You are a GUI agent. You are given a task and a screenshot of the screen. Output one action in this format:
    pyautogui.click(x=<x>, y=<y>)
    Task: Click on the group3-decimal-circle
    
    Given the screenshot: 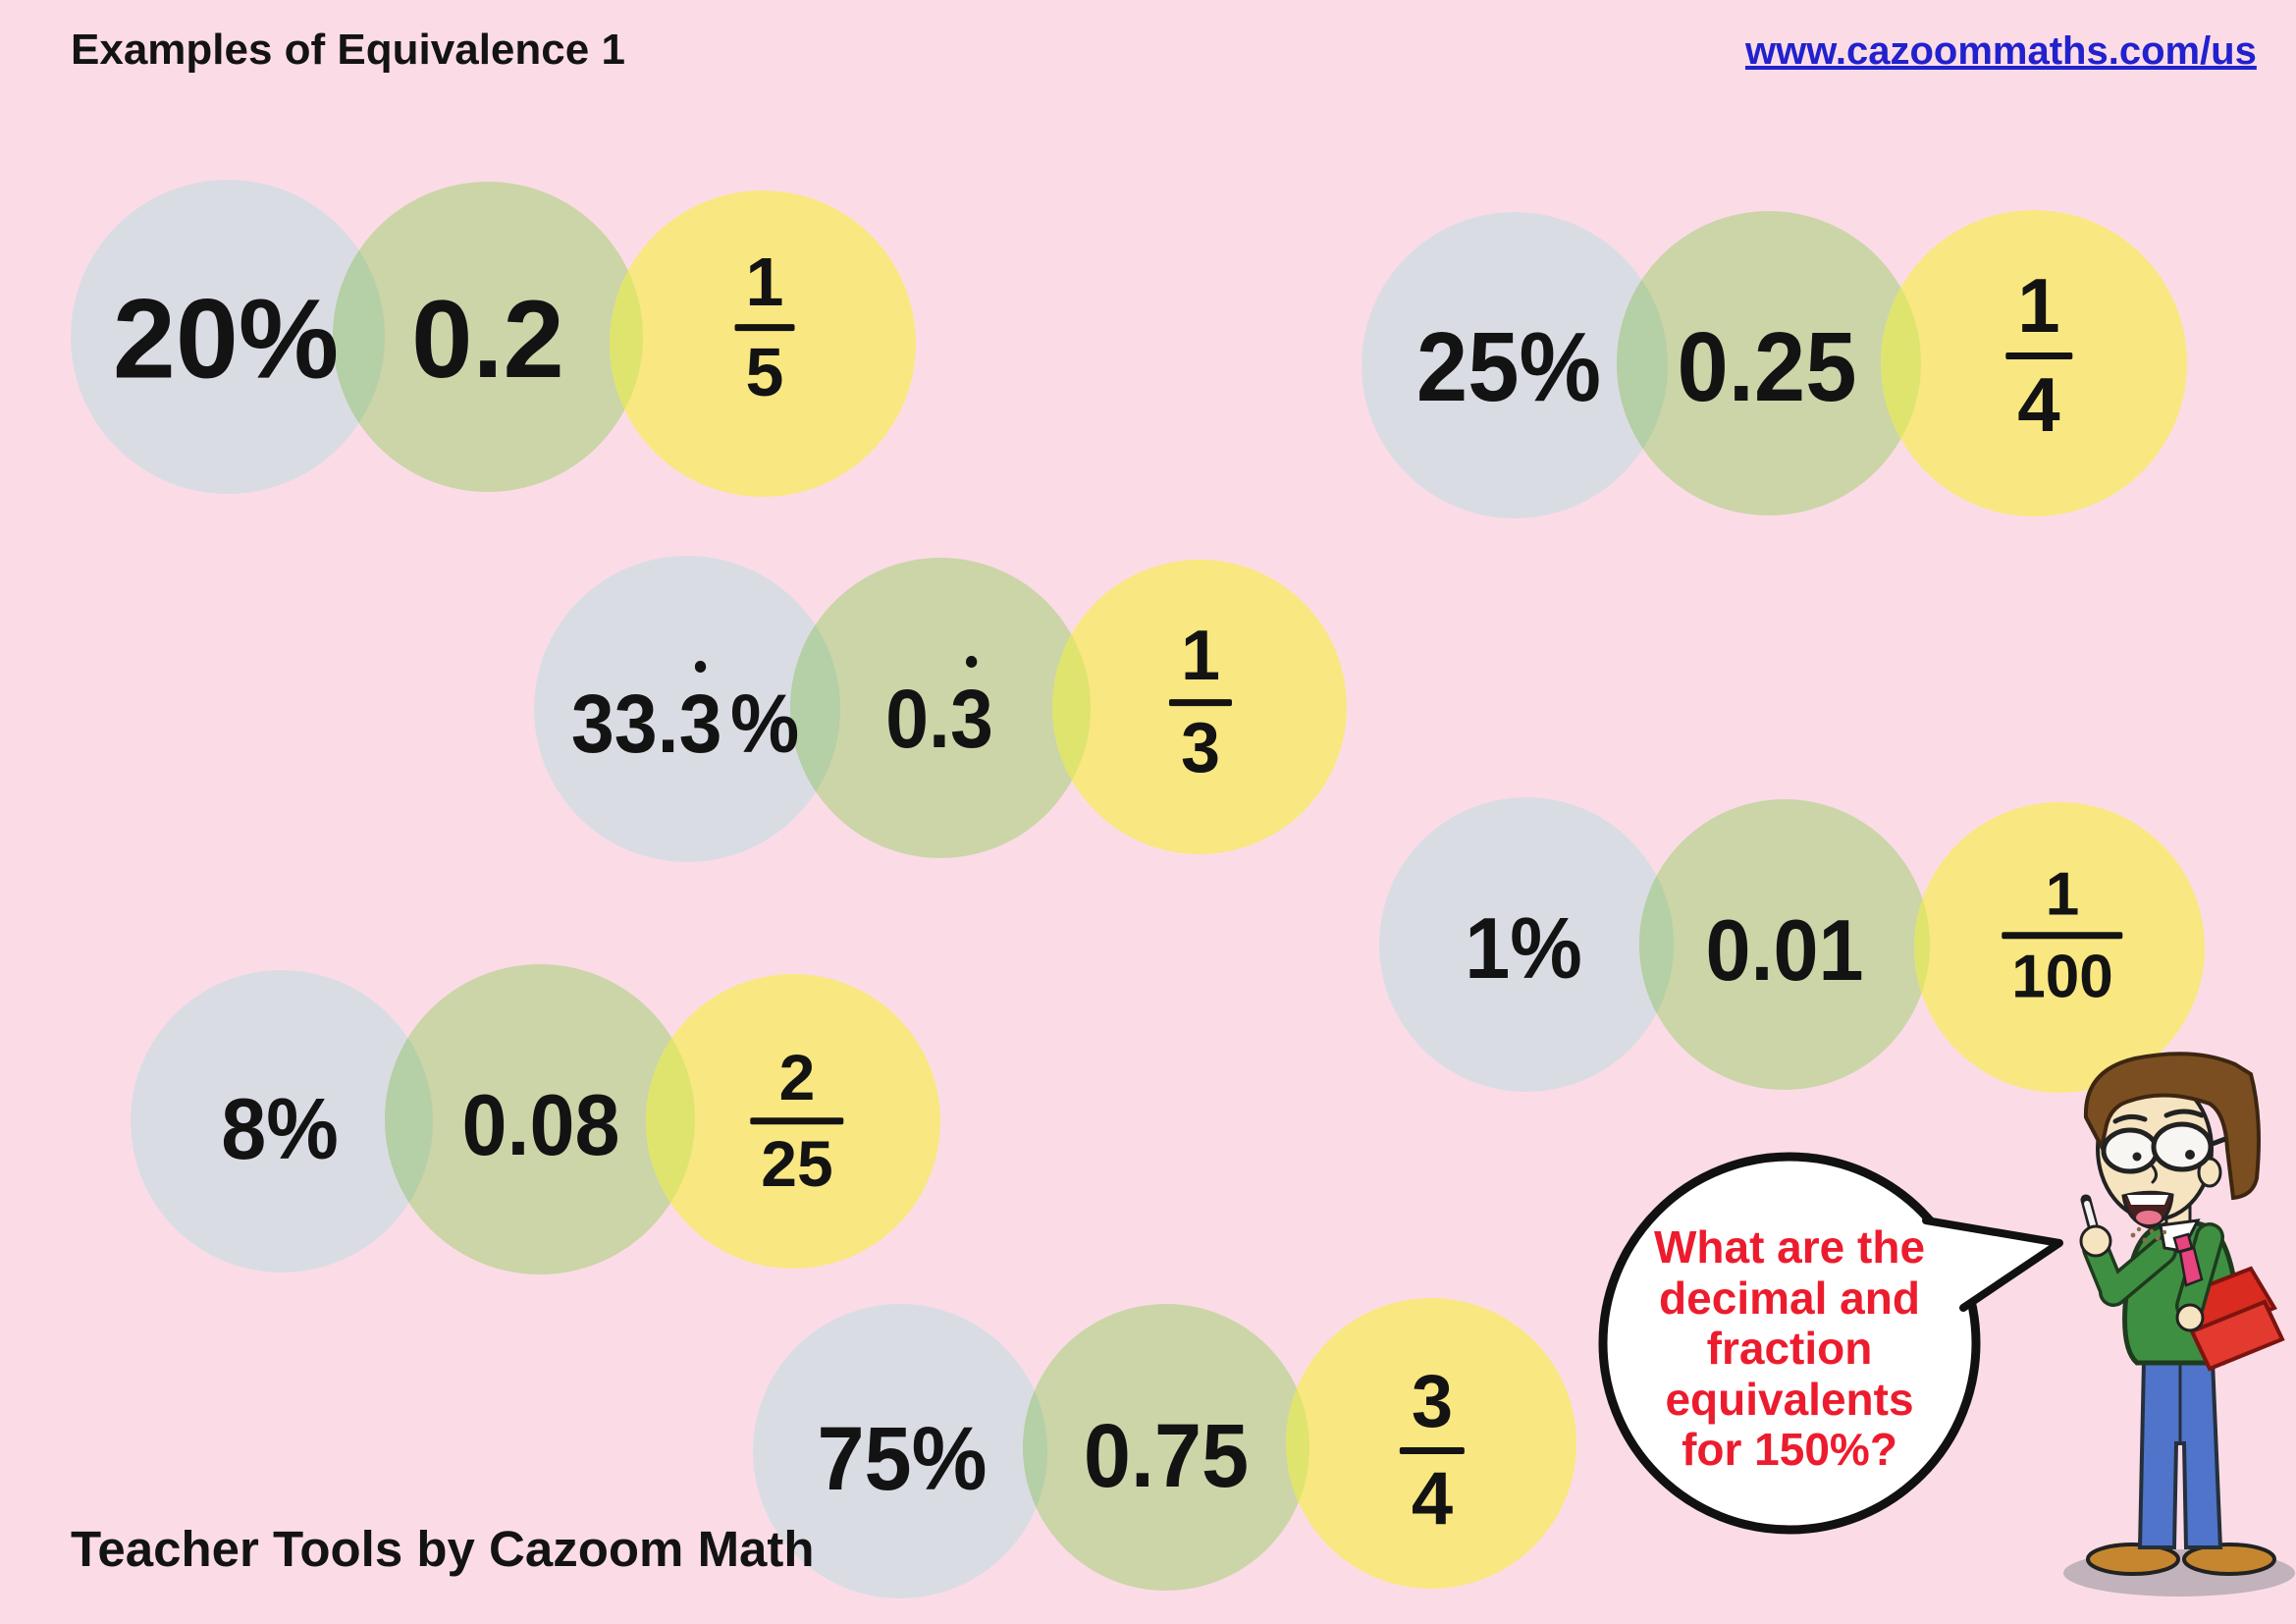 What is the action you would take?
    pyautogui.click(x=940, y=708)
    